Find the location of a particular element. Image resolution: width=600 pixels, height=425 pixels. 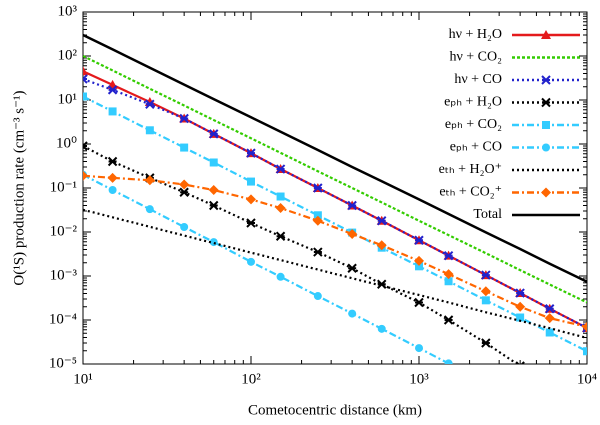

y-tick-label: 10⁻¹ is located at coordinates (63, 187).